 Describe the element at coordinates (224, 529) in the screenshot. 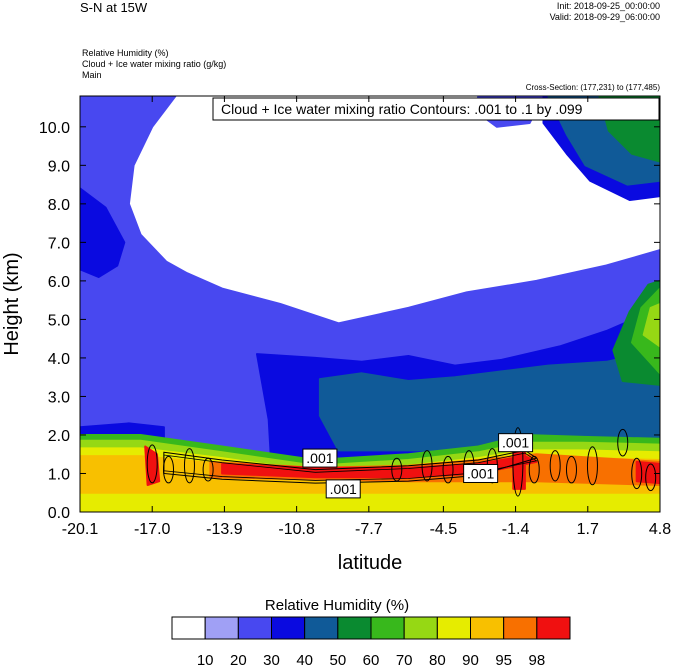

I see `x-tick-label: -13.9` at that location.